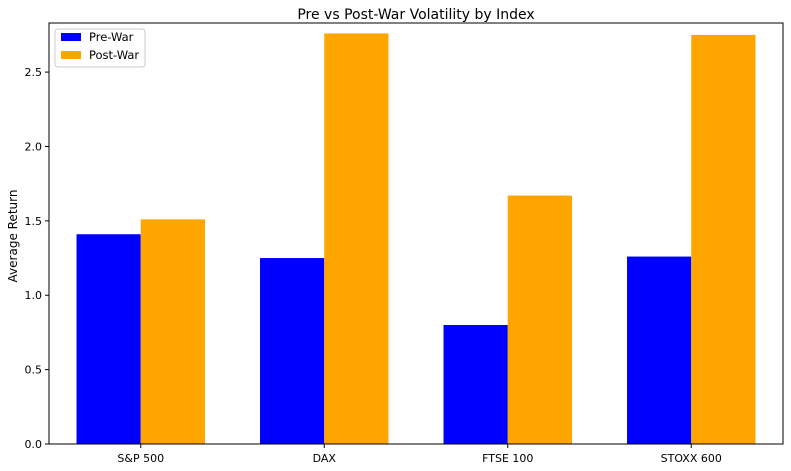 The image size is (791, 471). What do you see at coordinates (34, 295) in the screenshot?
I see `y-tick-label: 1.0` at bounding box center [34, 295].